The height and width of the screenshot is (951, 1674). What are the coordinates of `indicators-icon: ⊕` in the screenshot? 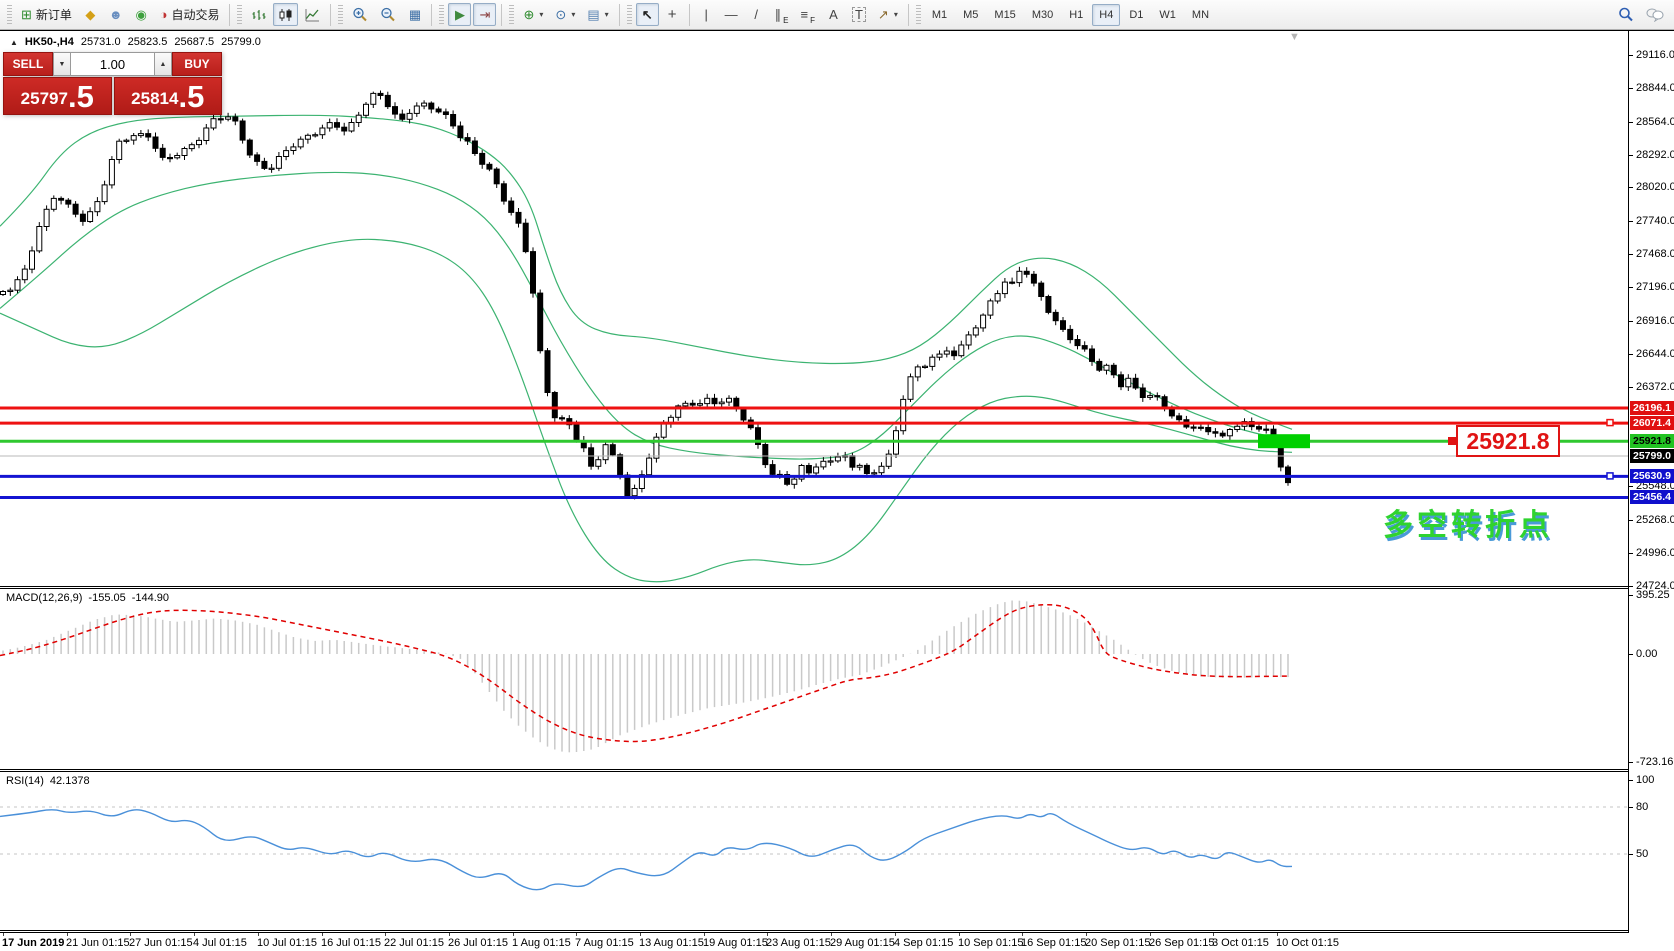 It's located at (529, 14).